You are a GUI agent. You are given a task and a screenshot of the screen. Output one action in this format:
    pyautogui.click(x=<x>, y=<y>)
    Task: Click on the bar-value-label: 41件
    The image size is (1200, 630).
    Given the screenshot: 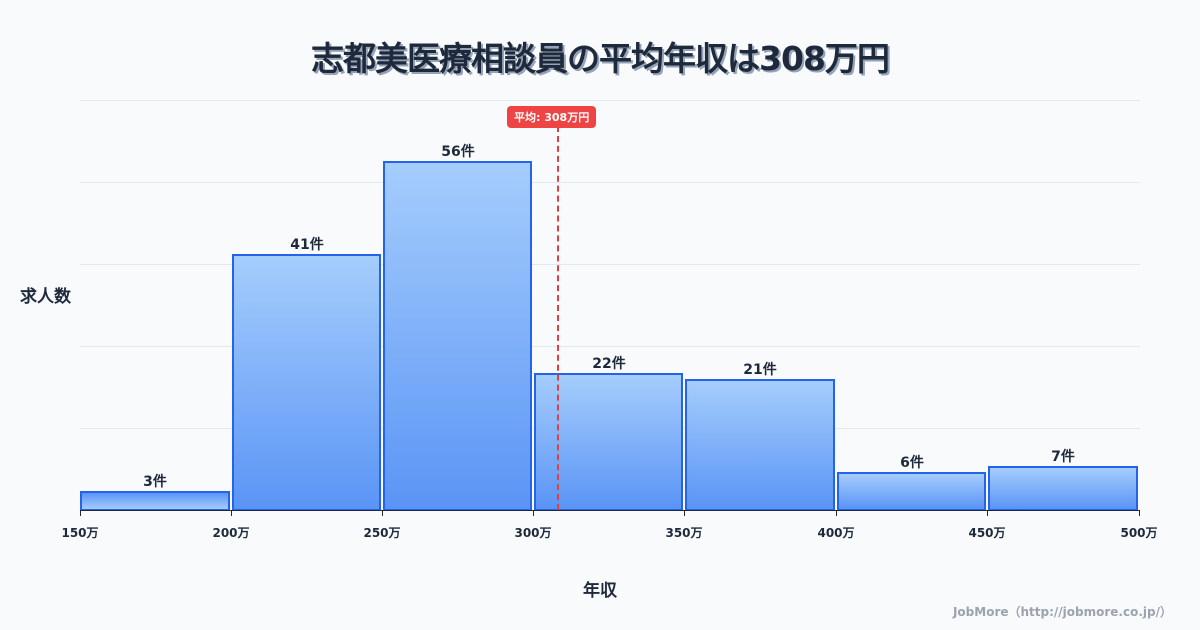 What is the action you would take?
    pyautogui.click(x=307, y=245)
    